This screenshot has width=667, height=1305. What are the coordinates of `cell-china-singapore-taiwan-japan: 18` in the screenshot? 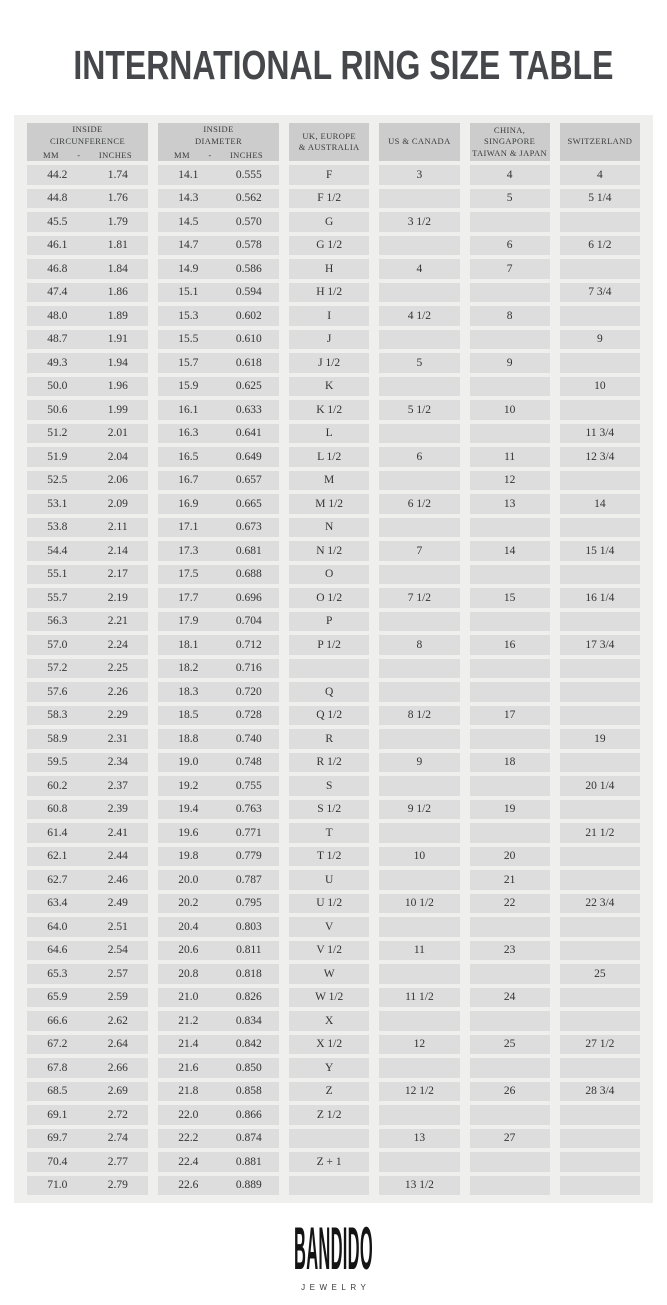 It's located at (509, 762).